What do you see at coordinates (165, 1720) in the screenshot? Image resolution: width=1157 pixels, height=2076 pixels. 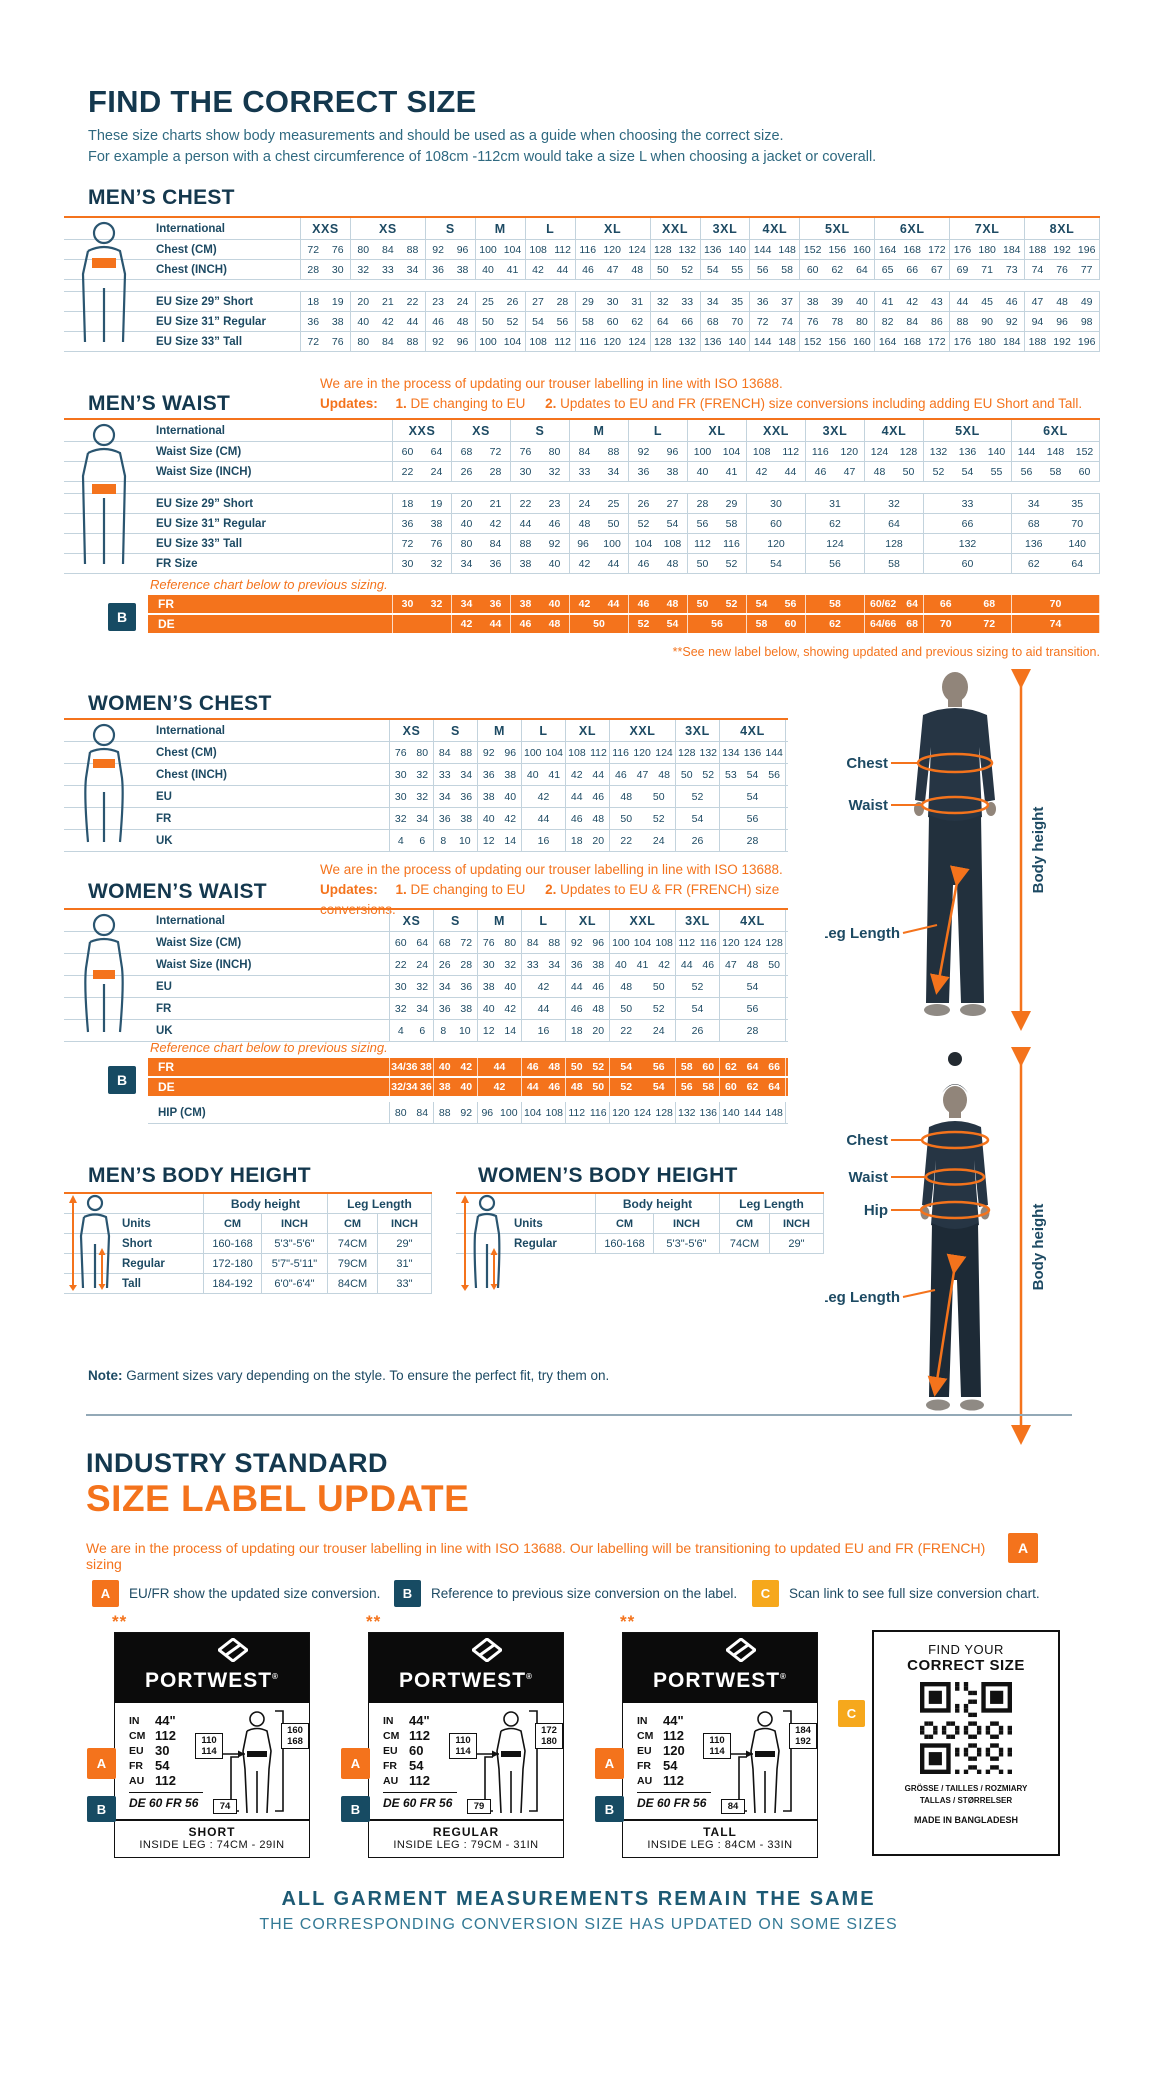 I see `spec-value: 44"` at bounding box center [165, 1720].